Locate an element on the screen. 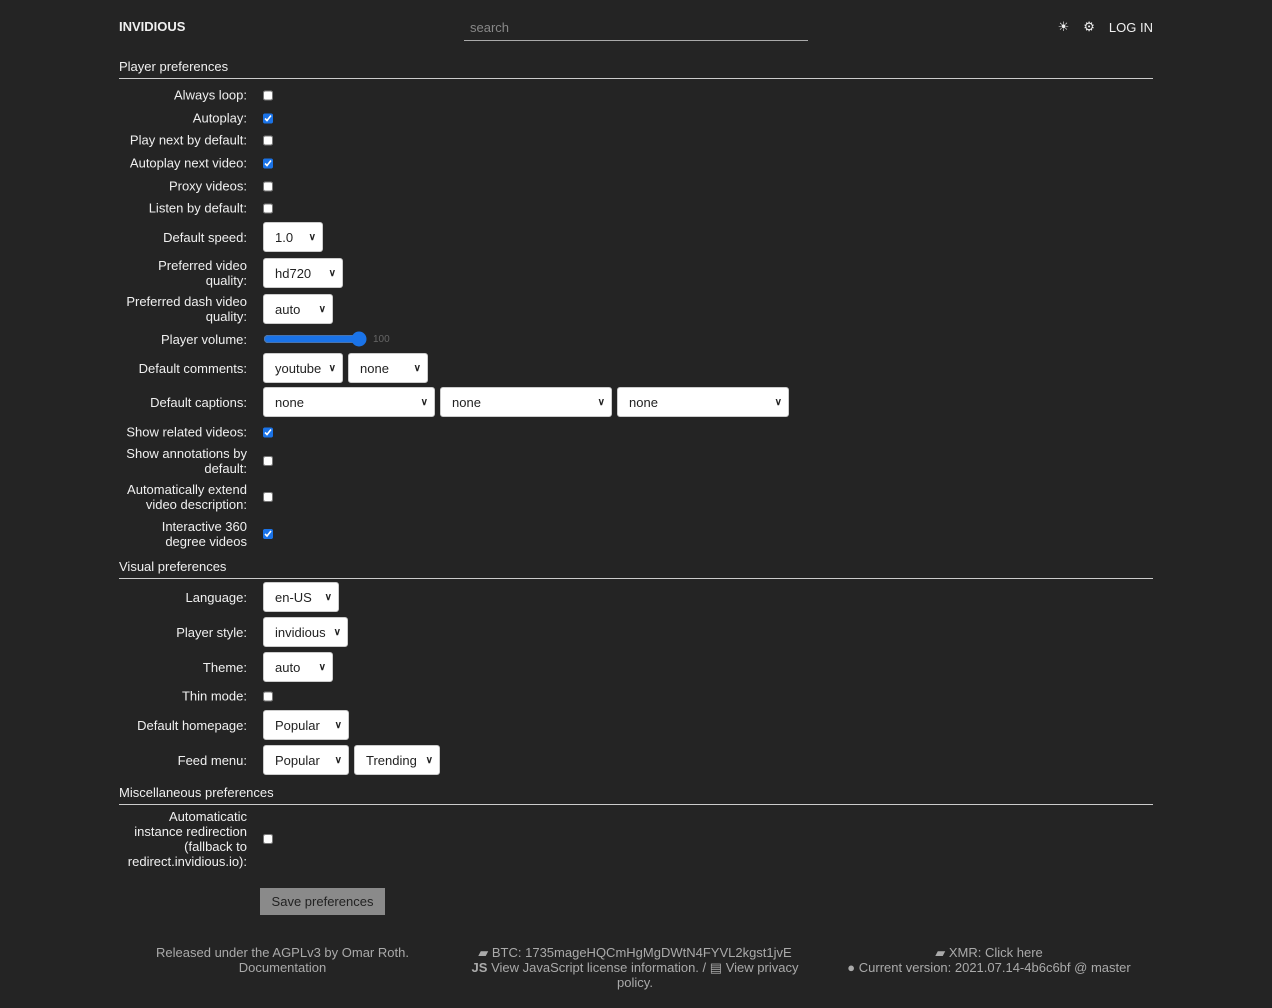  js-license-link: View JavaScript license information. is located at coordinates (595, 967).